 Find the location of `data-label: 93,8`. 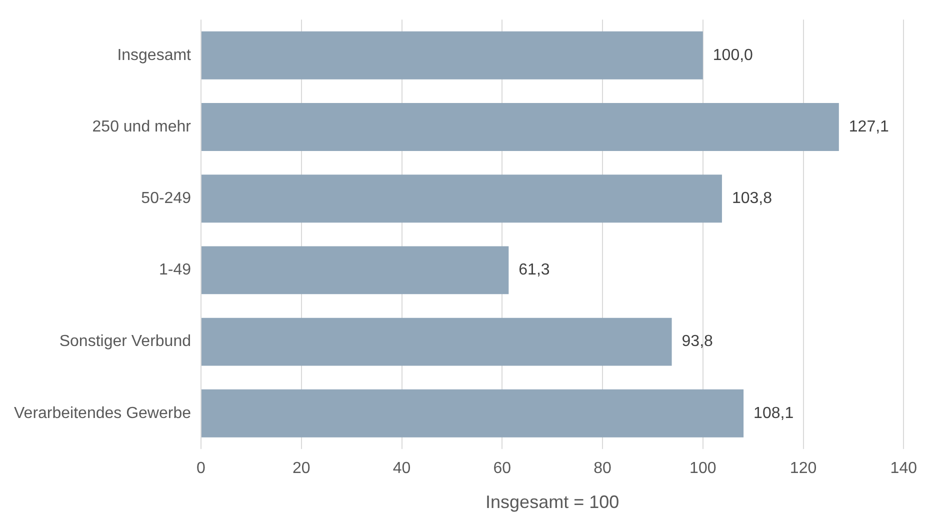

data-label: 93,8 is located at coordinates (698, 341).